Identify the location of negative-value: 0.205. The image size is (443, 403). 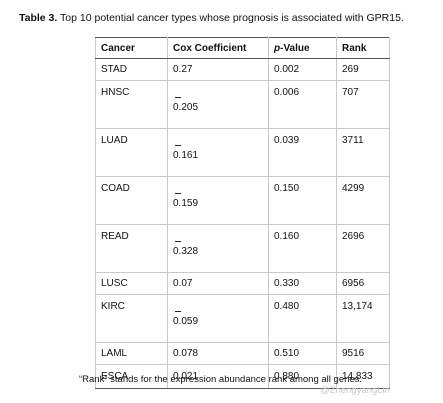
(185, 100).